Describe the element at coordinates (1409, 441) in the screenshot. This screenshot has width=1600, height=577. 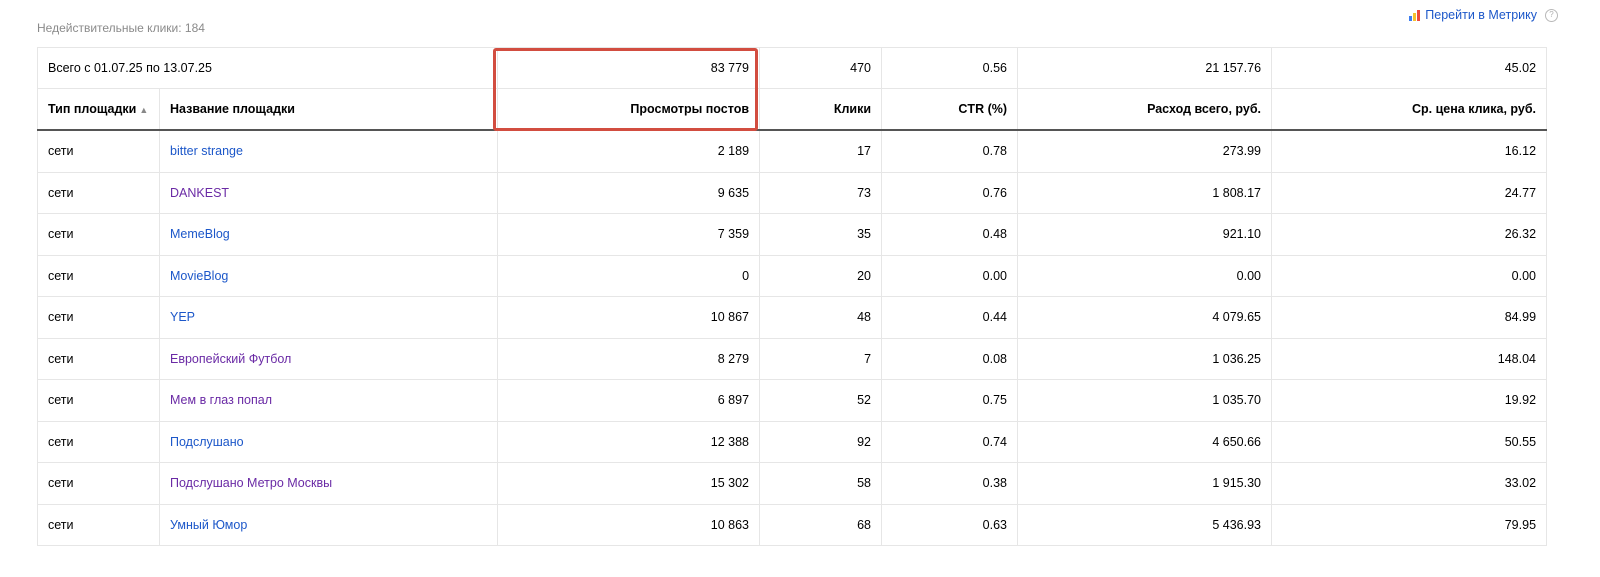
I see `cpc-cell: 50.55` at that location.